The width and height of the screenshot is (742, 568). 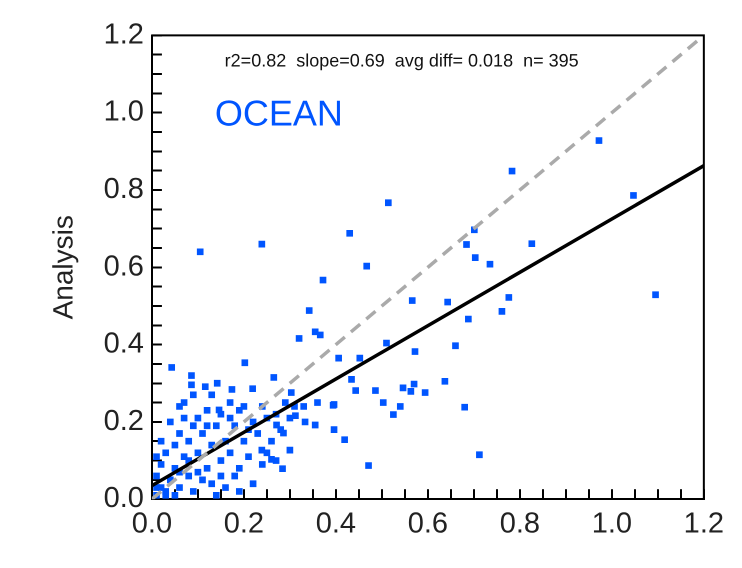 What do you see at coordinates (152, 524) in the screenshot?
I see `x-tick-label: 0.0` at bounding box center [152, 524].